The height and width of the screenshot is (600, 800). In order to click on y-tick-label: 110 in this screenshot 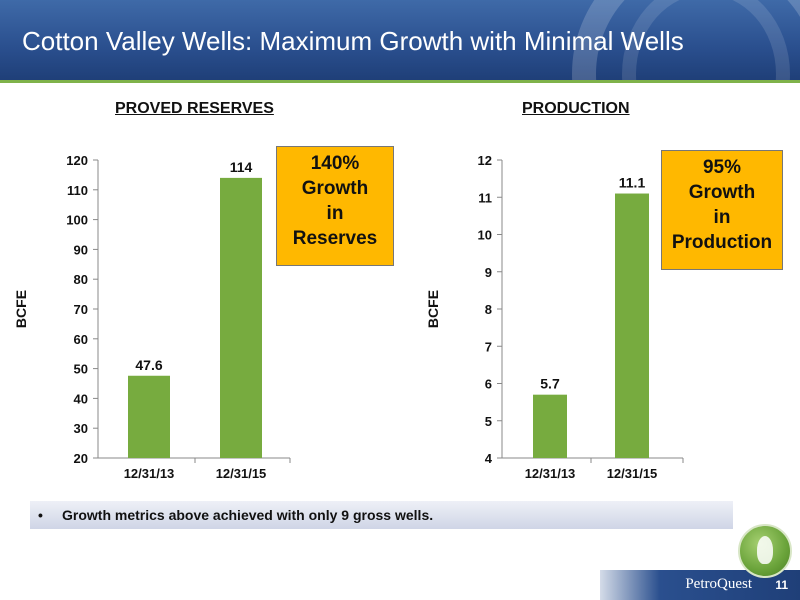, I will do `click(77, 190)`.